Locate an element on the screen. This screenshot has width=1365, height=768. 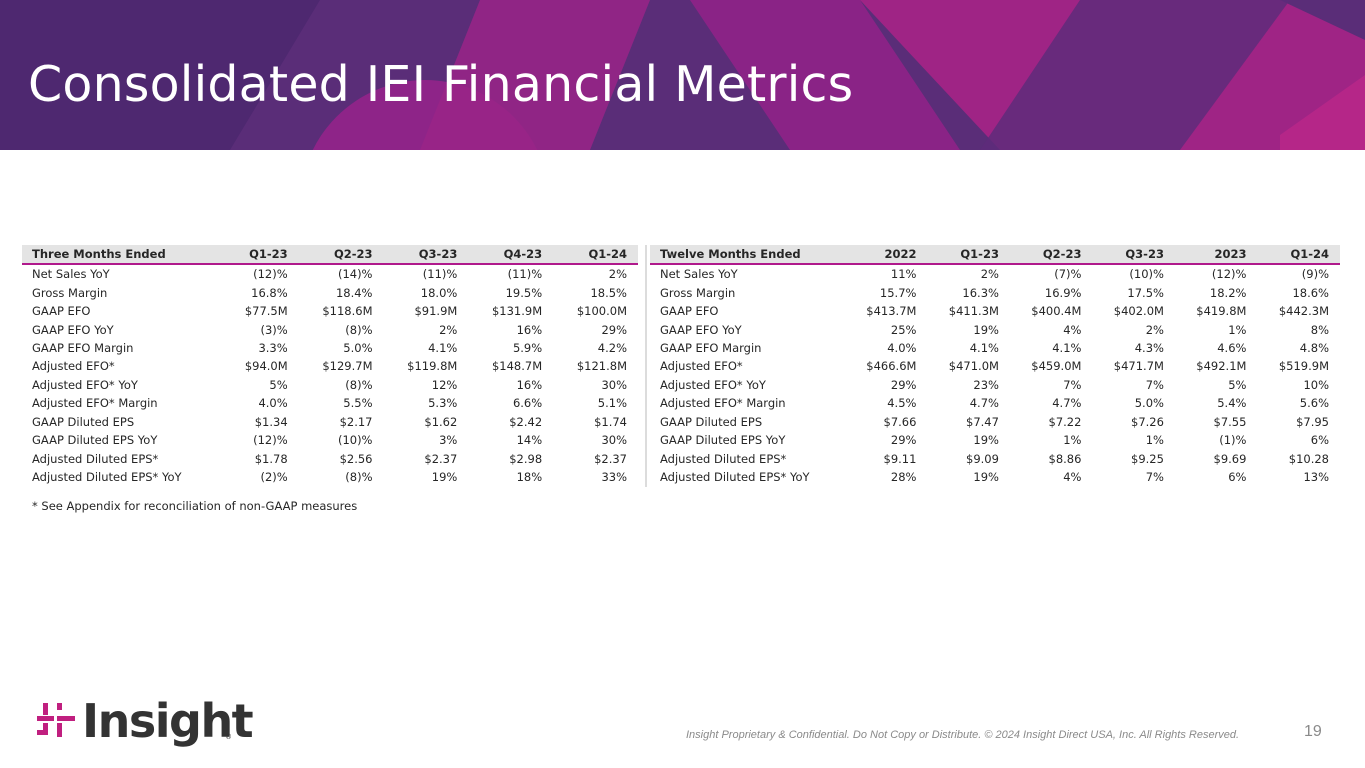
row-label: GAAP Diluted EPS YoY is located at coordinates (723, 440).